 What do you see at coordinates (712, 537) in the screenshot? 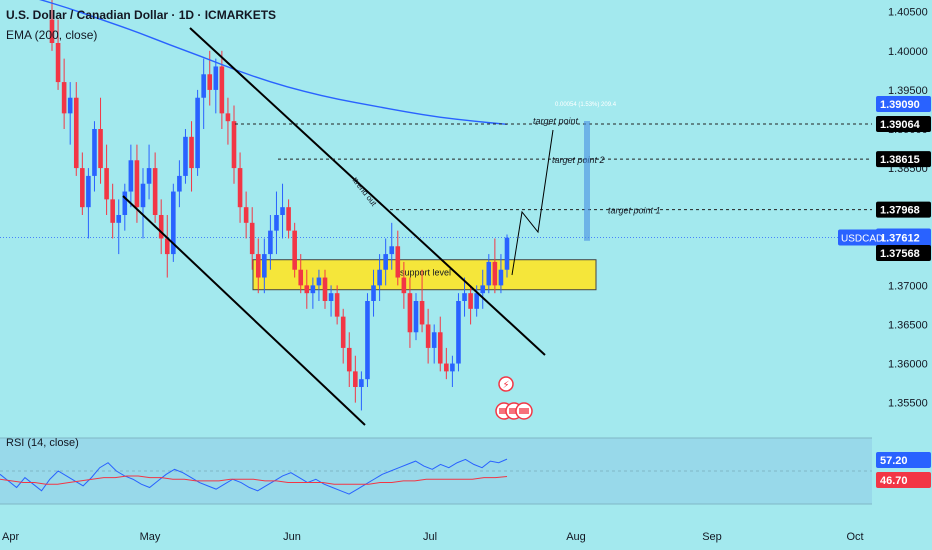
I see `x-tick-label: Sep` at bounding box center [712, 537].